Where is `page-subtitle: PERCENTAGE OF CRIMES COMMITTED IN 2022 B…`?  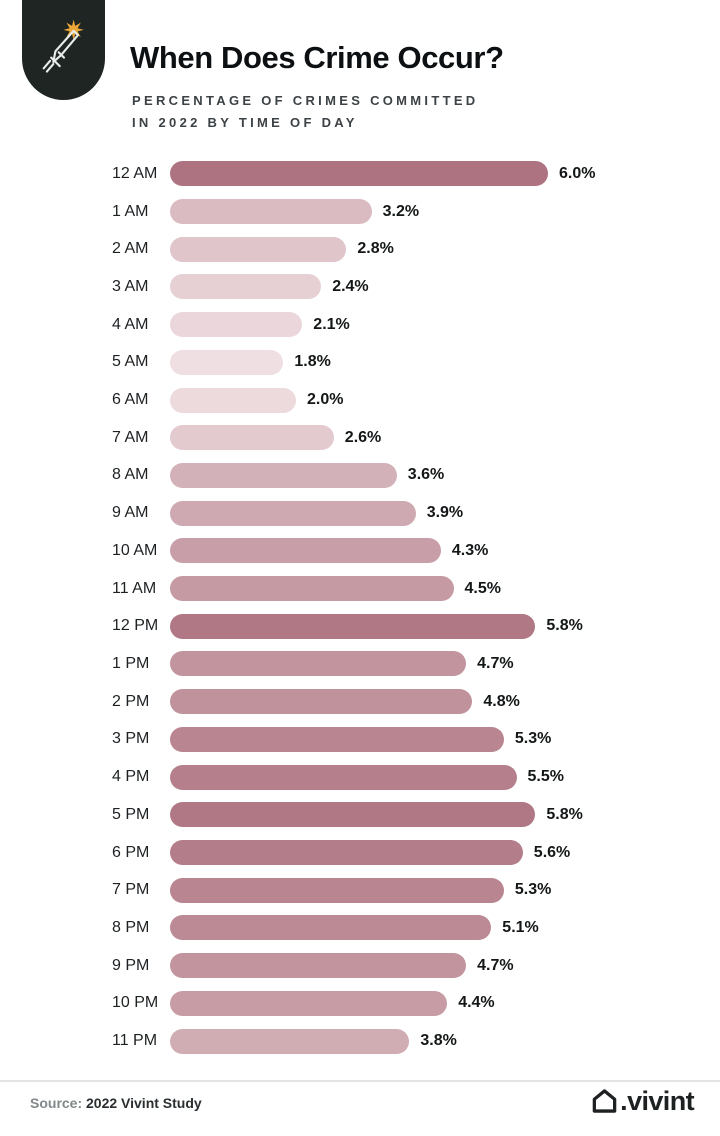 page-subtitle: PERCENTAGE OF CRIMES COMMITTED IN 2022 B… is located at coordinates (305, 112).